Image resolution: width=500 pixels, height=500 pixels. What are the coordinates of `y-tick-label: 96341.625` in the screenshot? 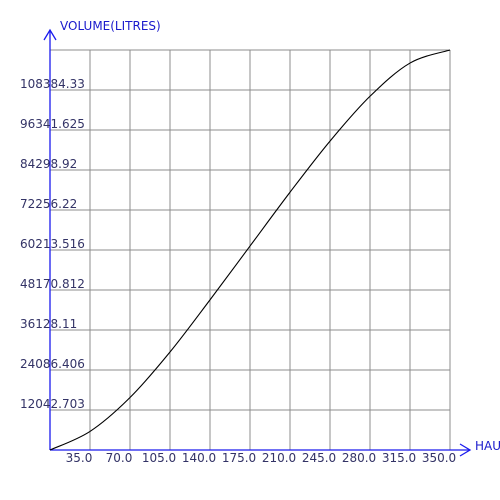 It's located at (52, 124).